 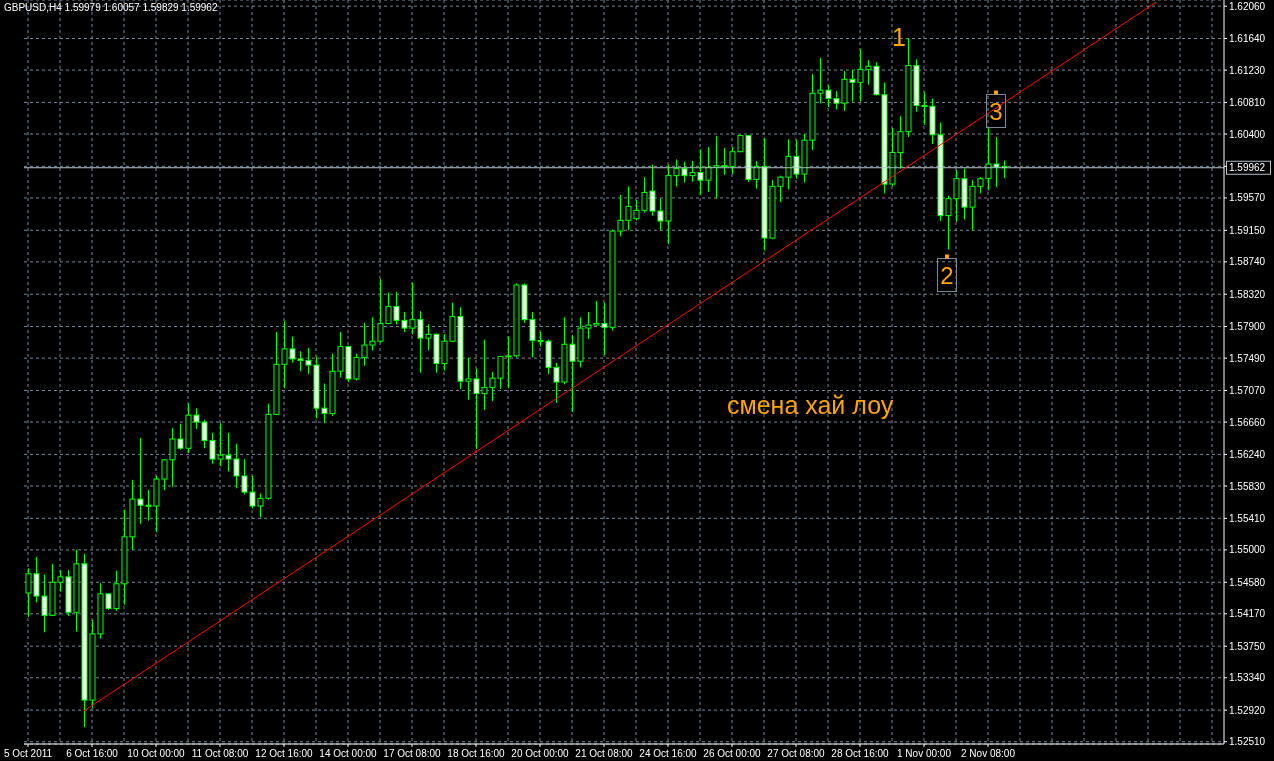 What do you see at coordinates (1247, 646) in the screenshot?
I see `y-tick-label: 1.53750` at bounding box center [1247, 646].